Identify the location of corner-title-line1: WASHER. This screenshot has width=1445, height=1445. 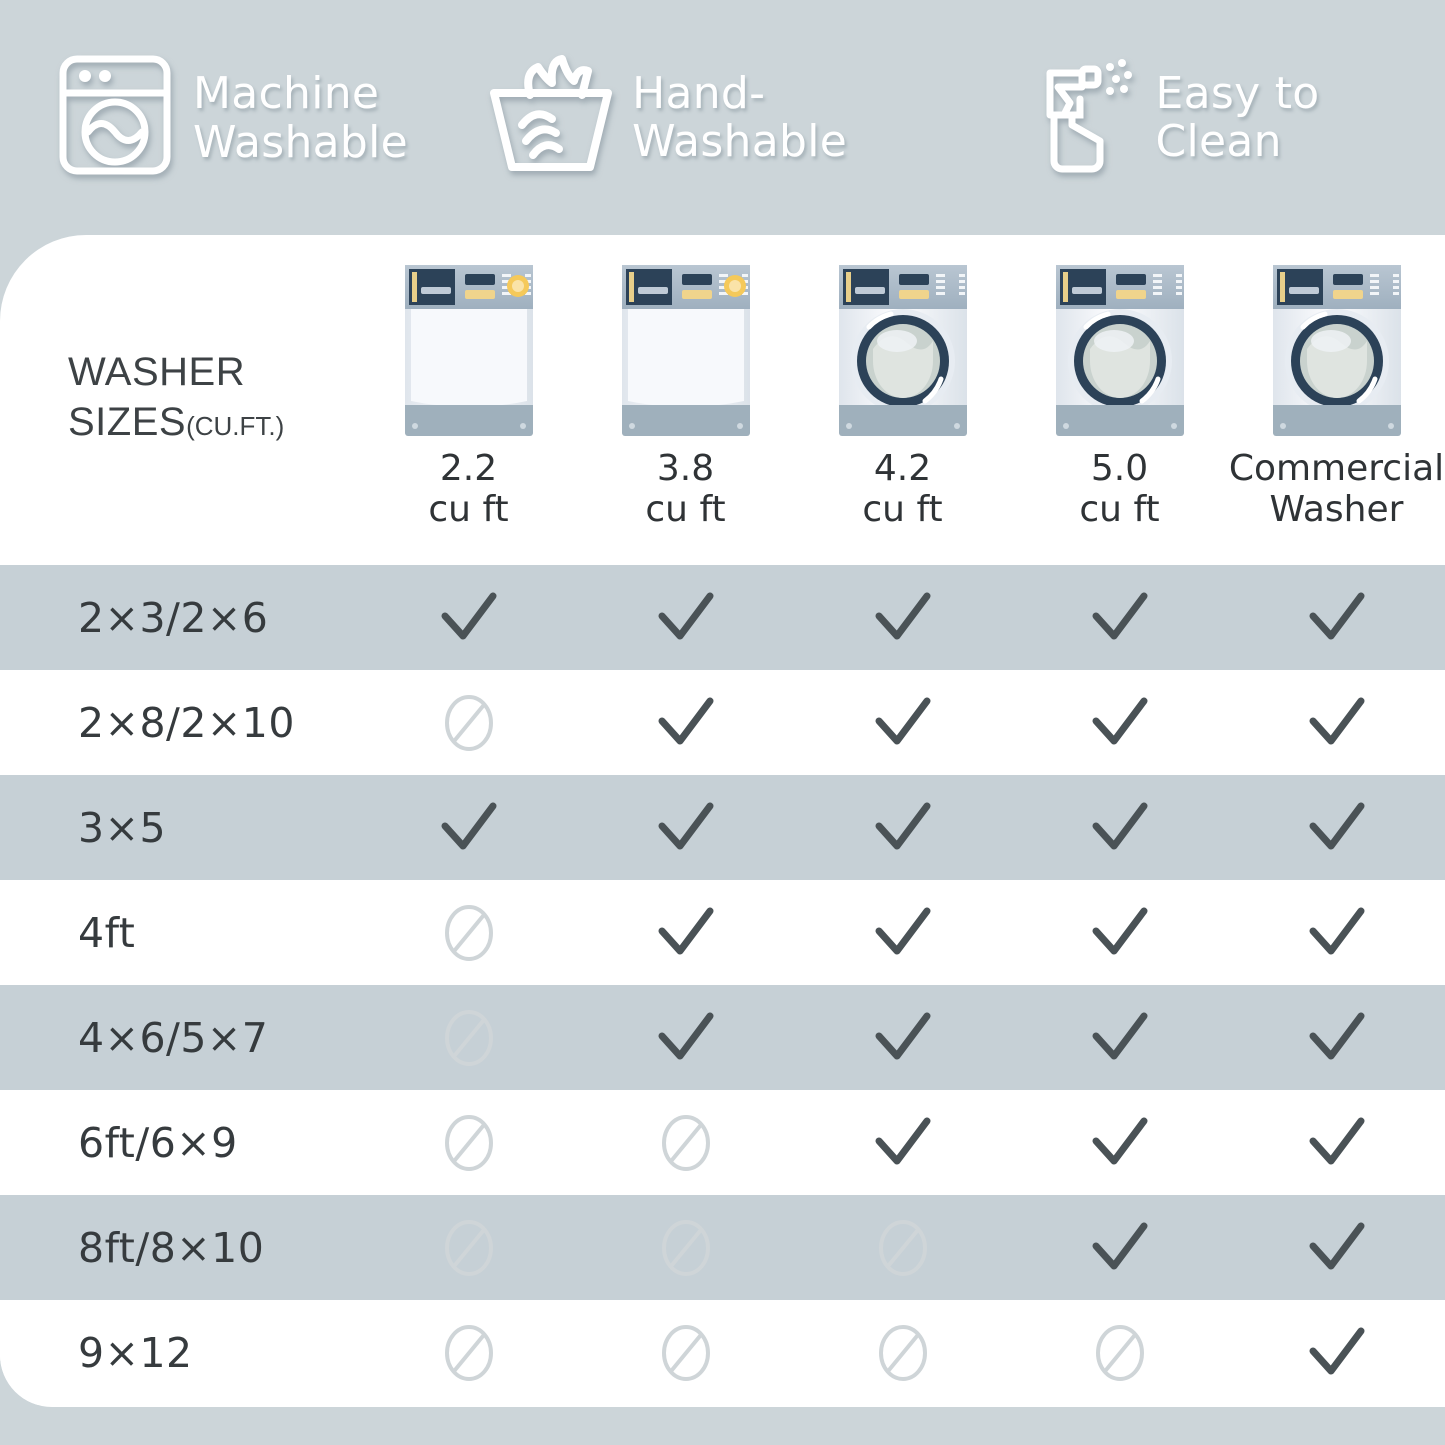
(157, 372).